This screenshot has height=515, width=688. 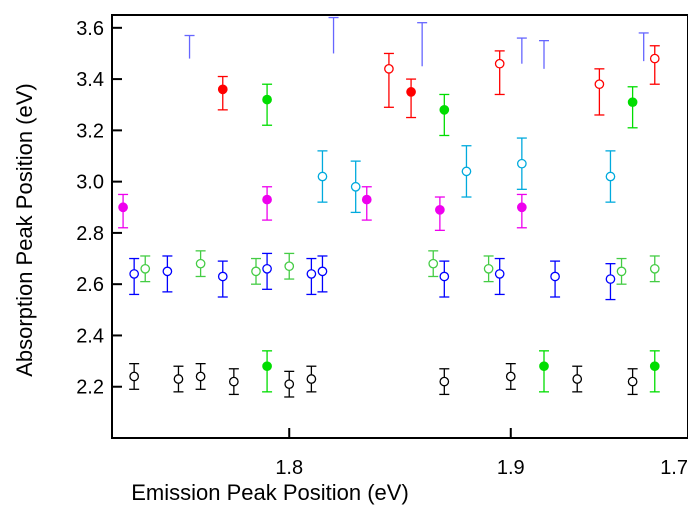 What do you see at coordinates (90, 80) in the screenshot?
I see `y-tick-label: 3.4` at bounding box center [90, 80].